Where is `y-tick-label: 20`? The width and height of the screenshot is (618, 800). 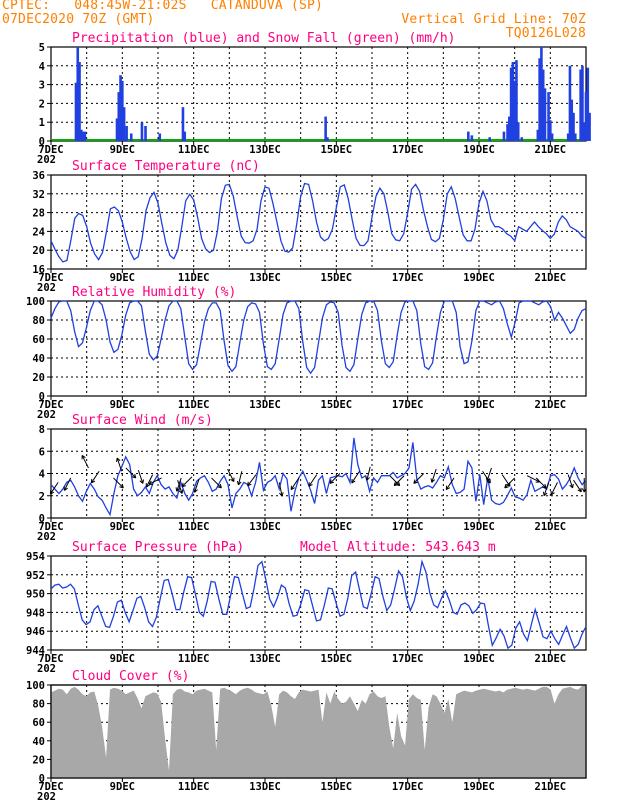
y-tick-label: 20 is located at coordinates (38, 251).